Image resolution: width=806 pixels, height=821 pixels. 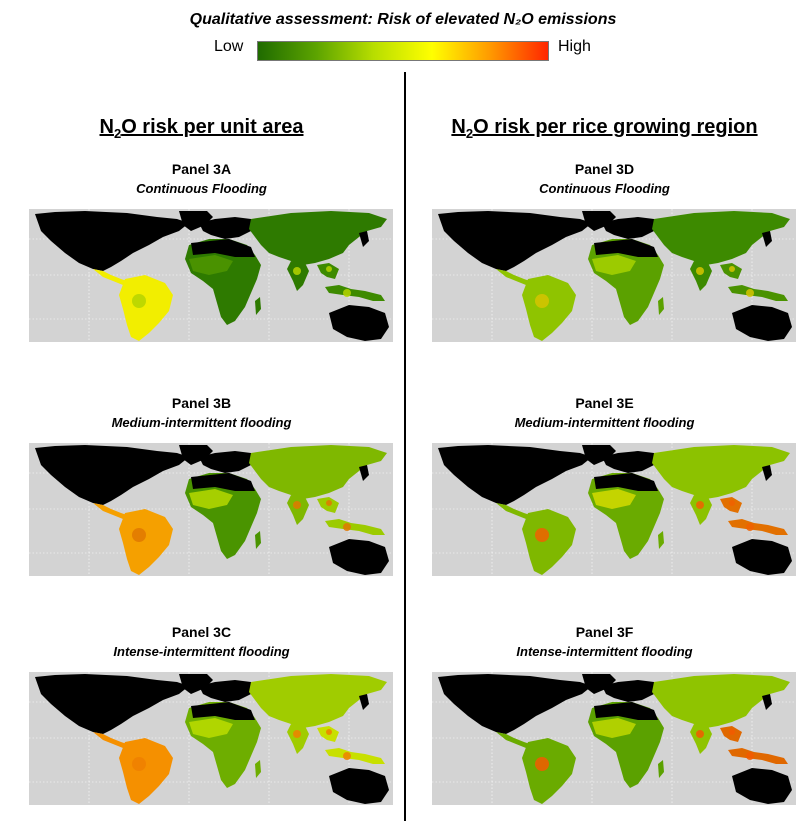 I want to click on panel-title-3a: Panel 3A, so click(x=201, y=169).